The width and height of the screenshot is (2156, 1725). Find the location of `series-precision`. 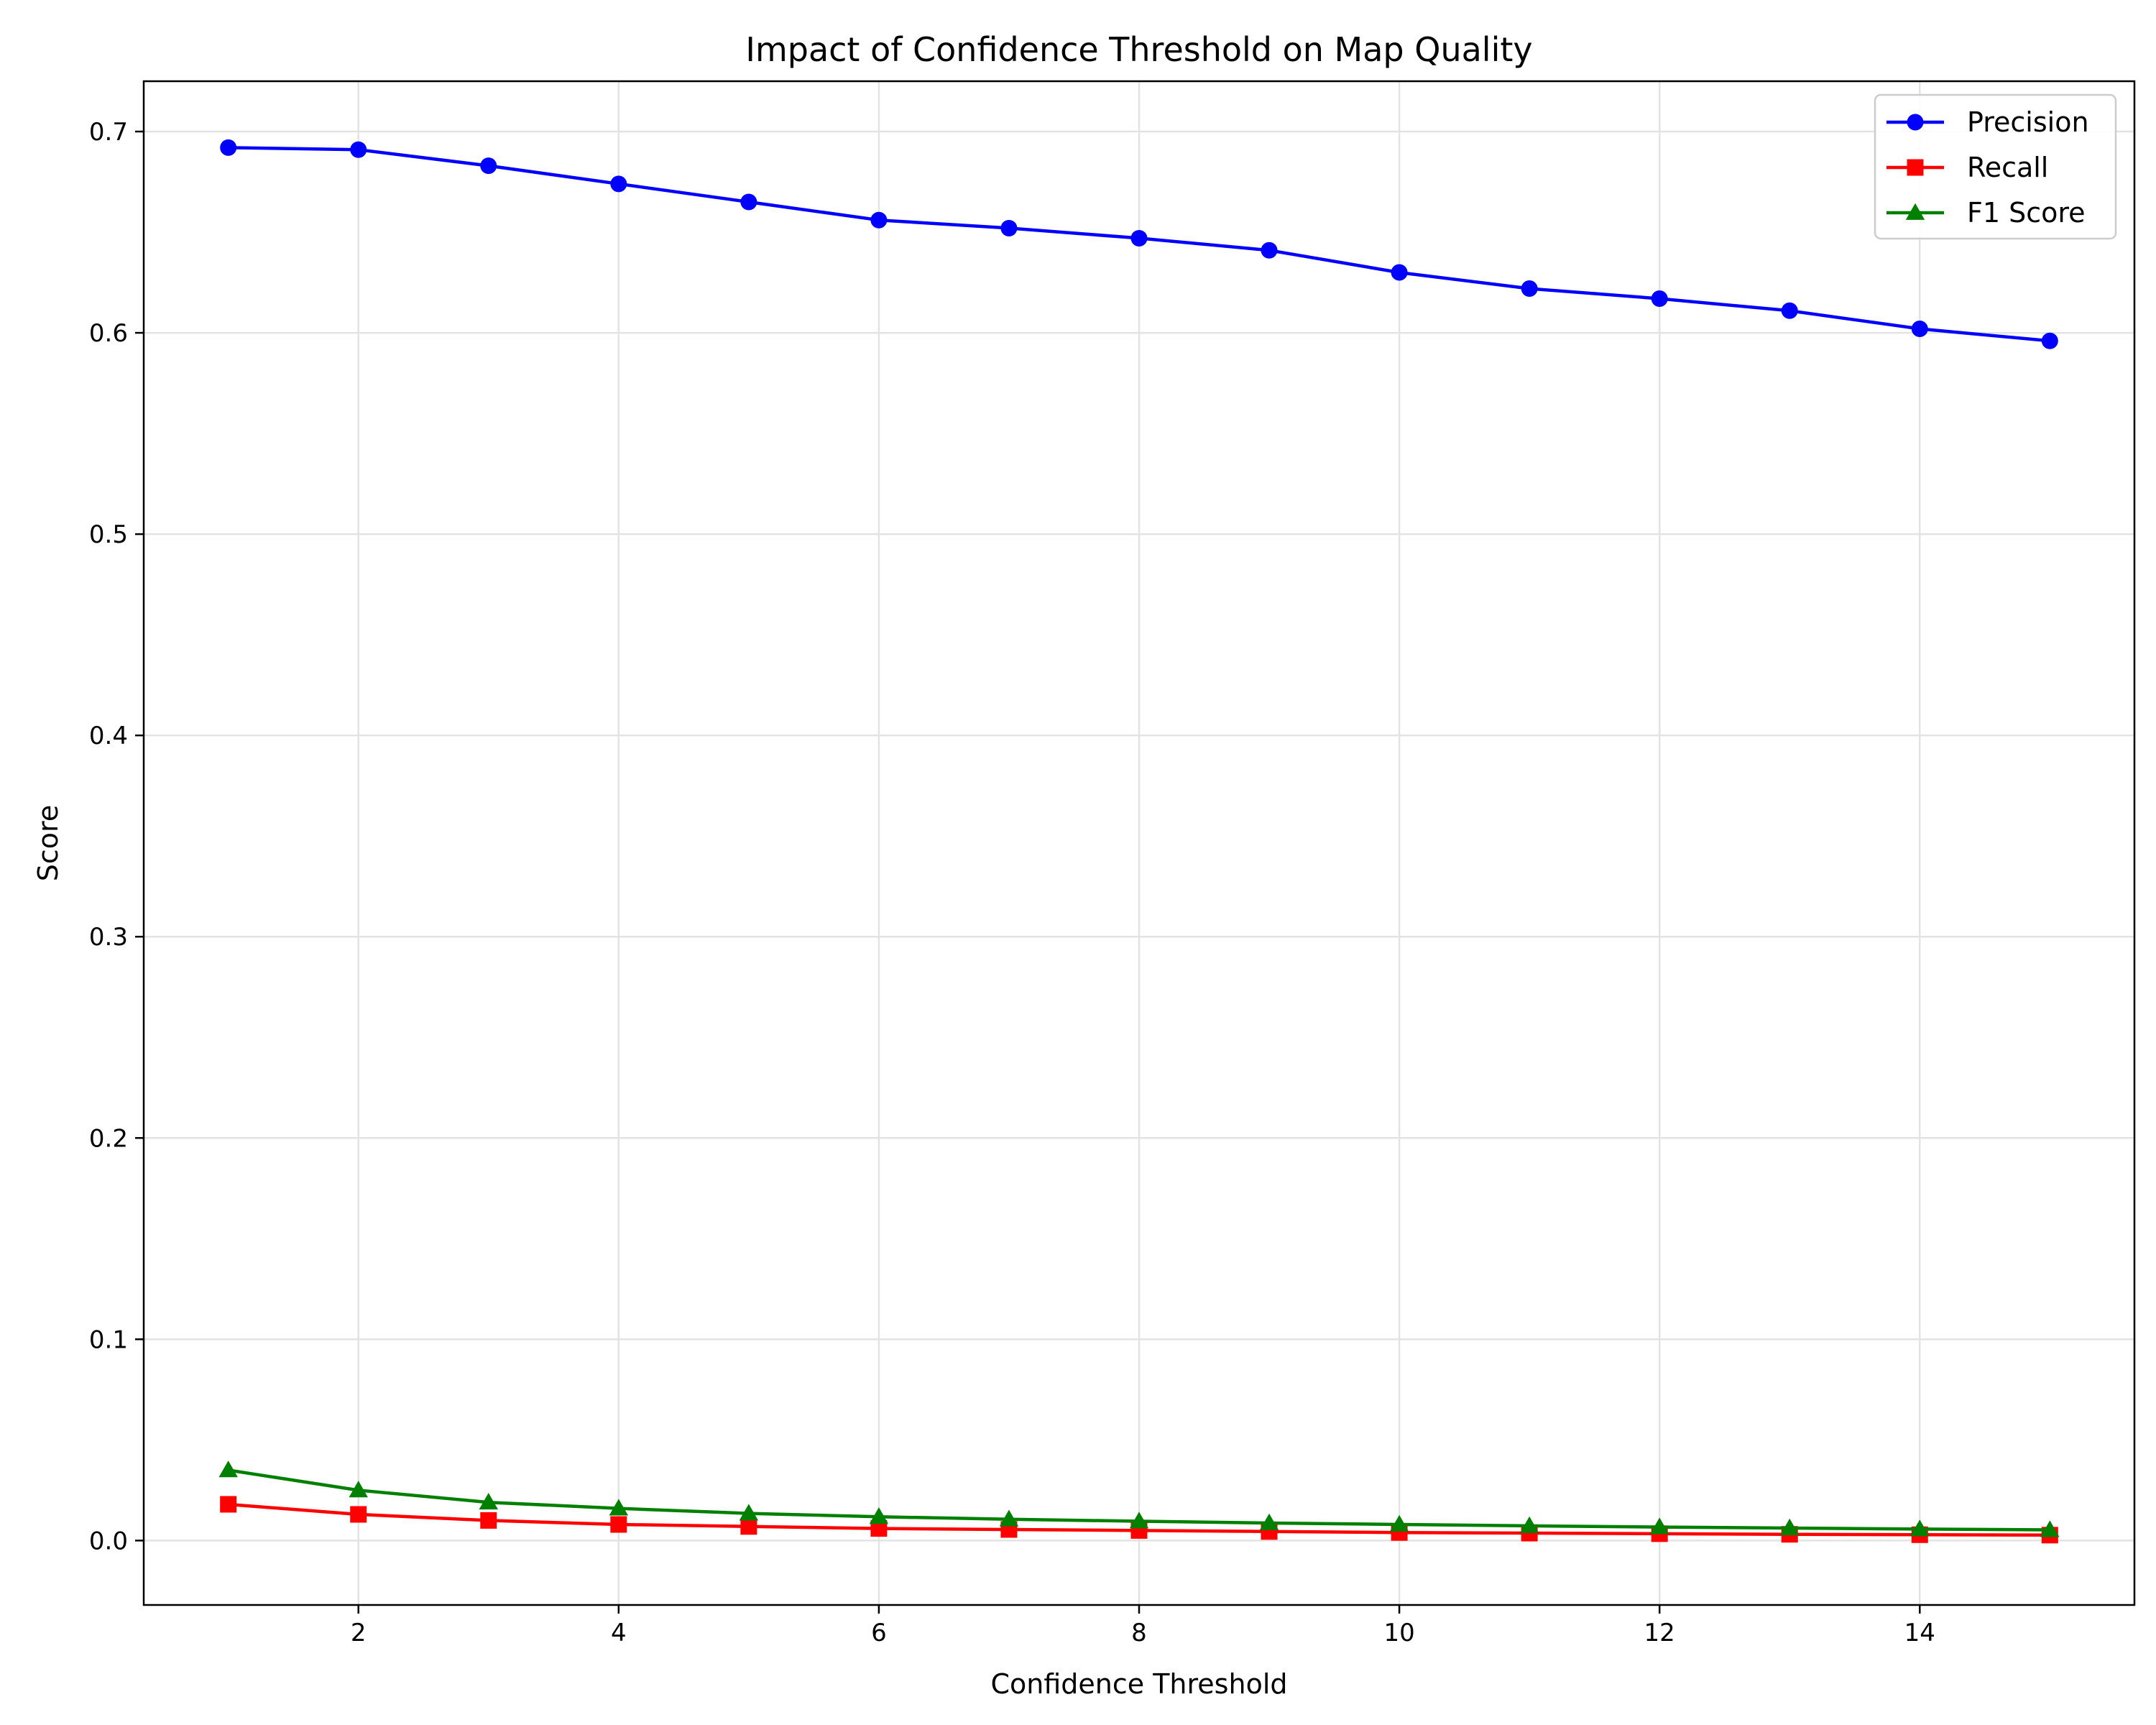

series-precision is located at coordinates (1139, 244).